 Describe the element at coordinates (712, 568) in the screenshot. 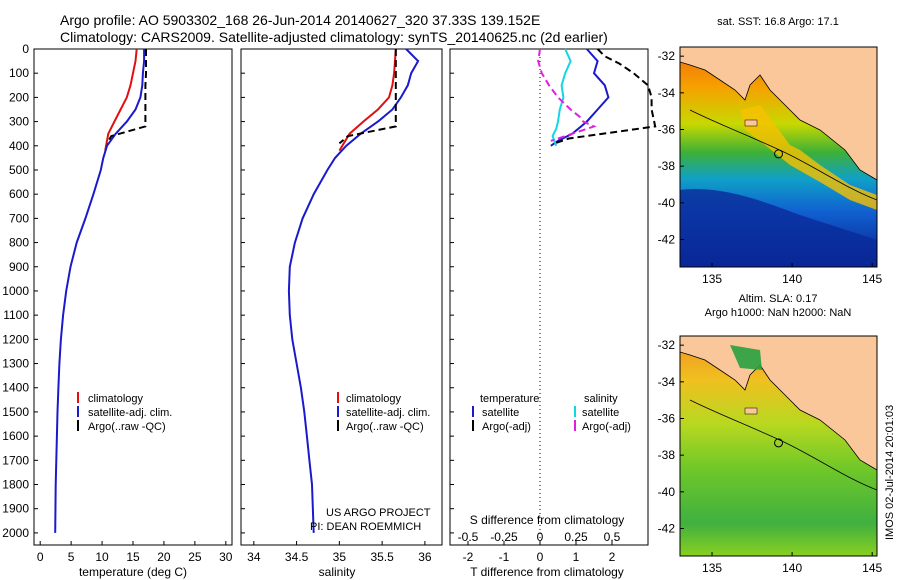

I see `map-x-tick-label: 135` at that location.